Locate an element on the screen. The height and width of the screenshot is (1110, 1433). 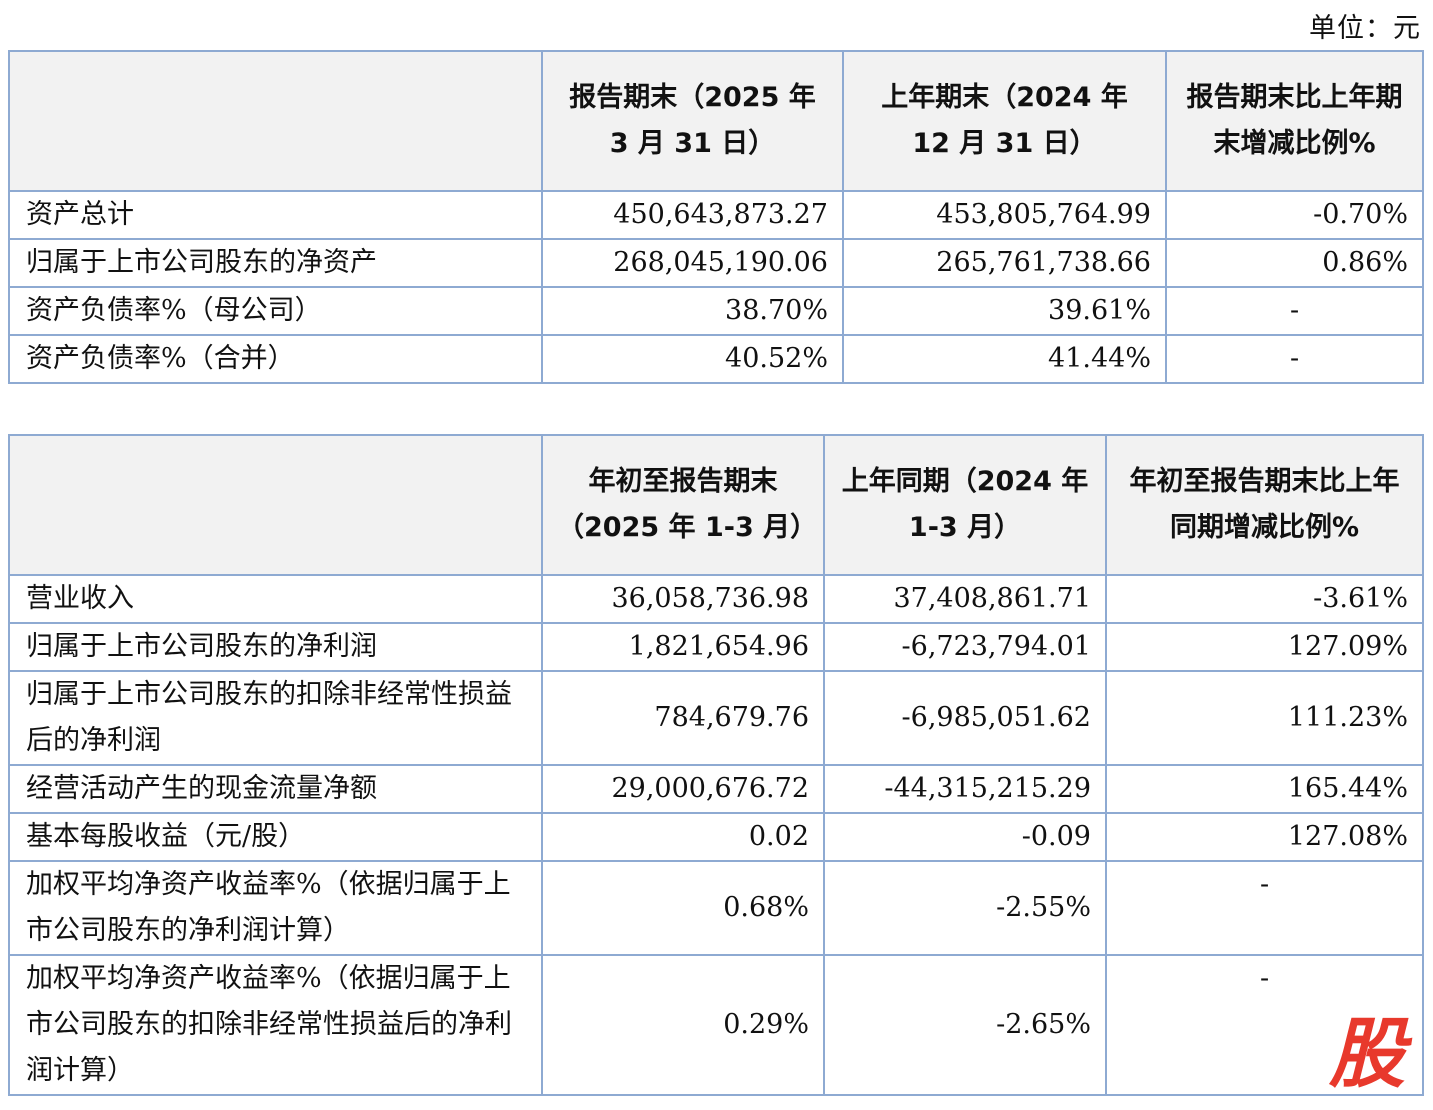
row-label: 资产总计 is located at coordinates (275, 215).